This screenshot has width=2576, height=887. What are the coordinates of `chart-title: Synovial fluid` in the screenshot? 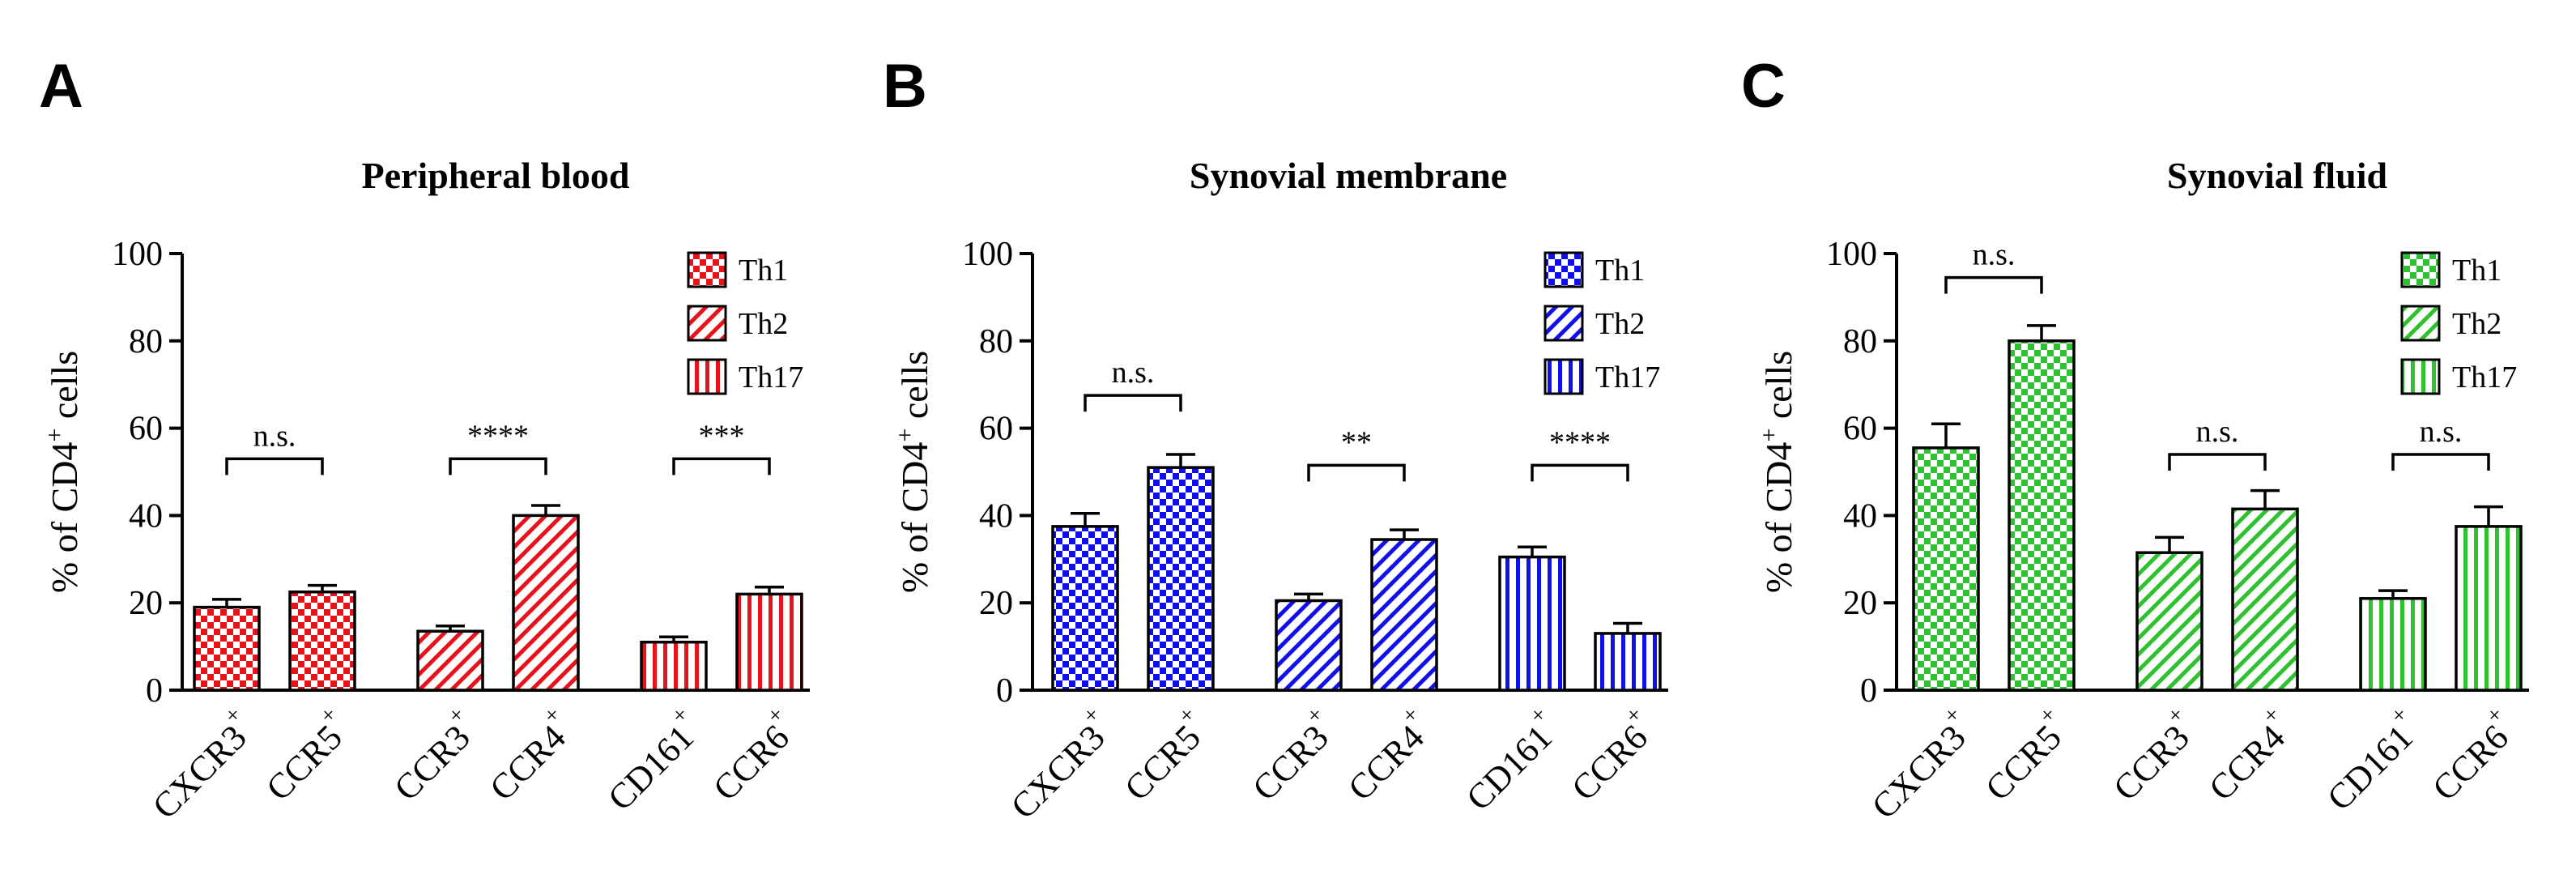 It's located at (2277, 175).